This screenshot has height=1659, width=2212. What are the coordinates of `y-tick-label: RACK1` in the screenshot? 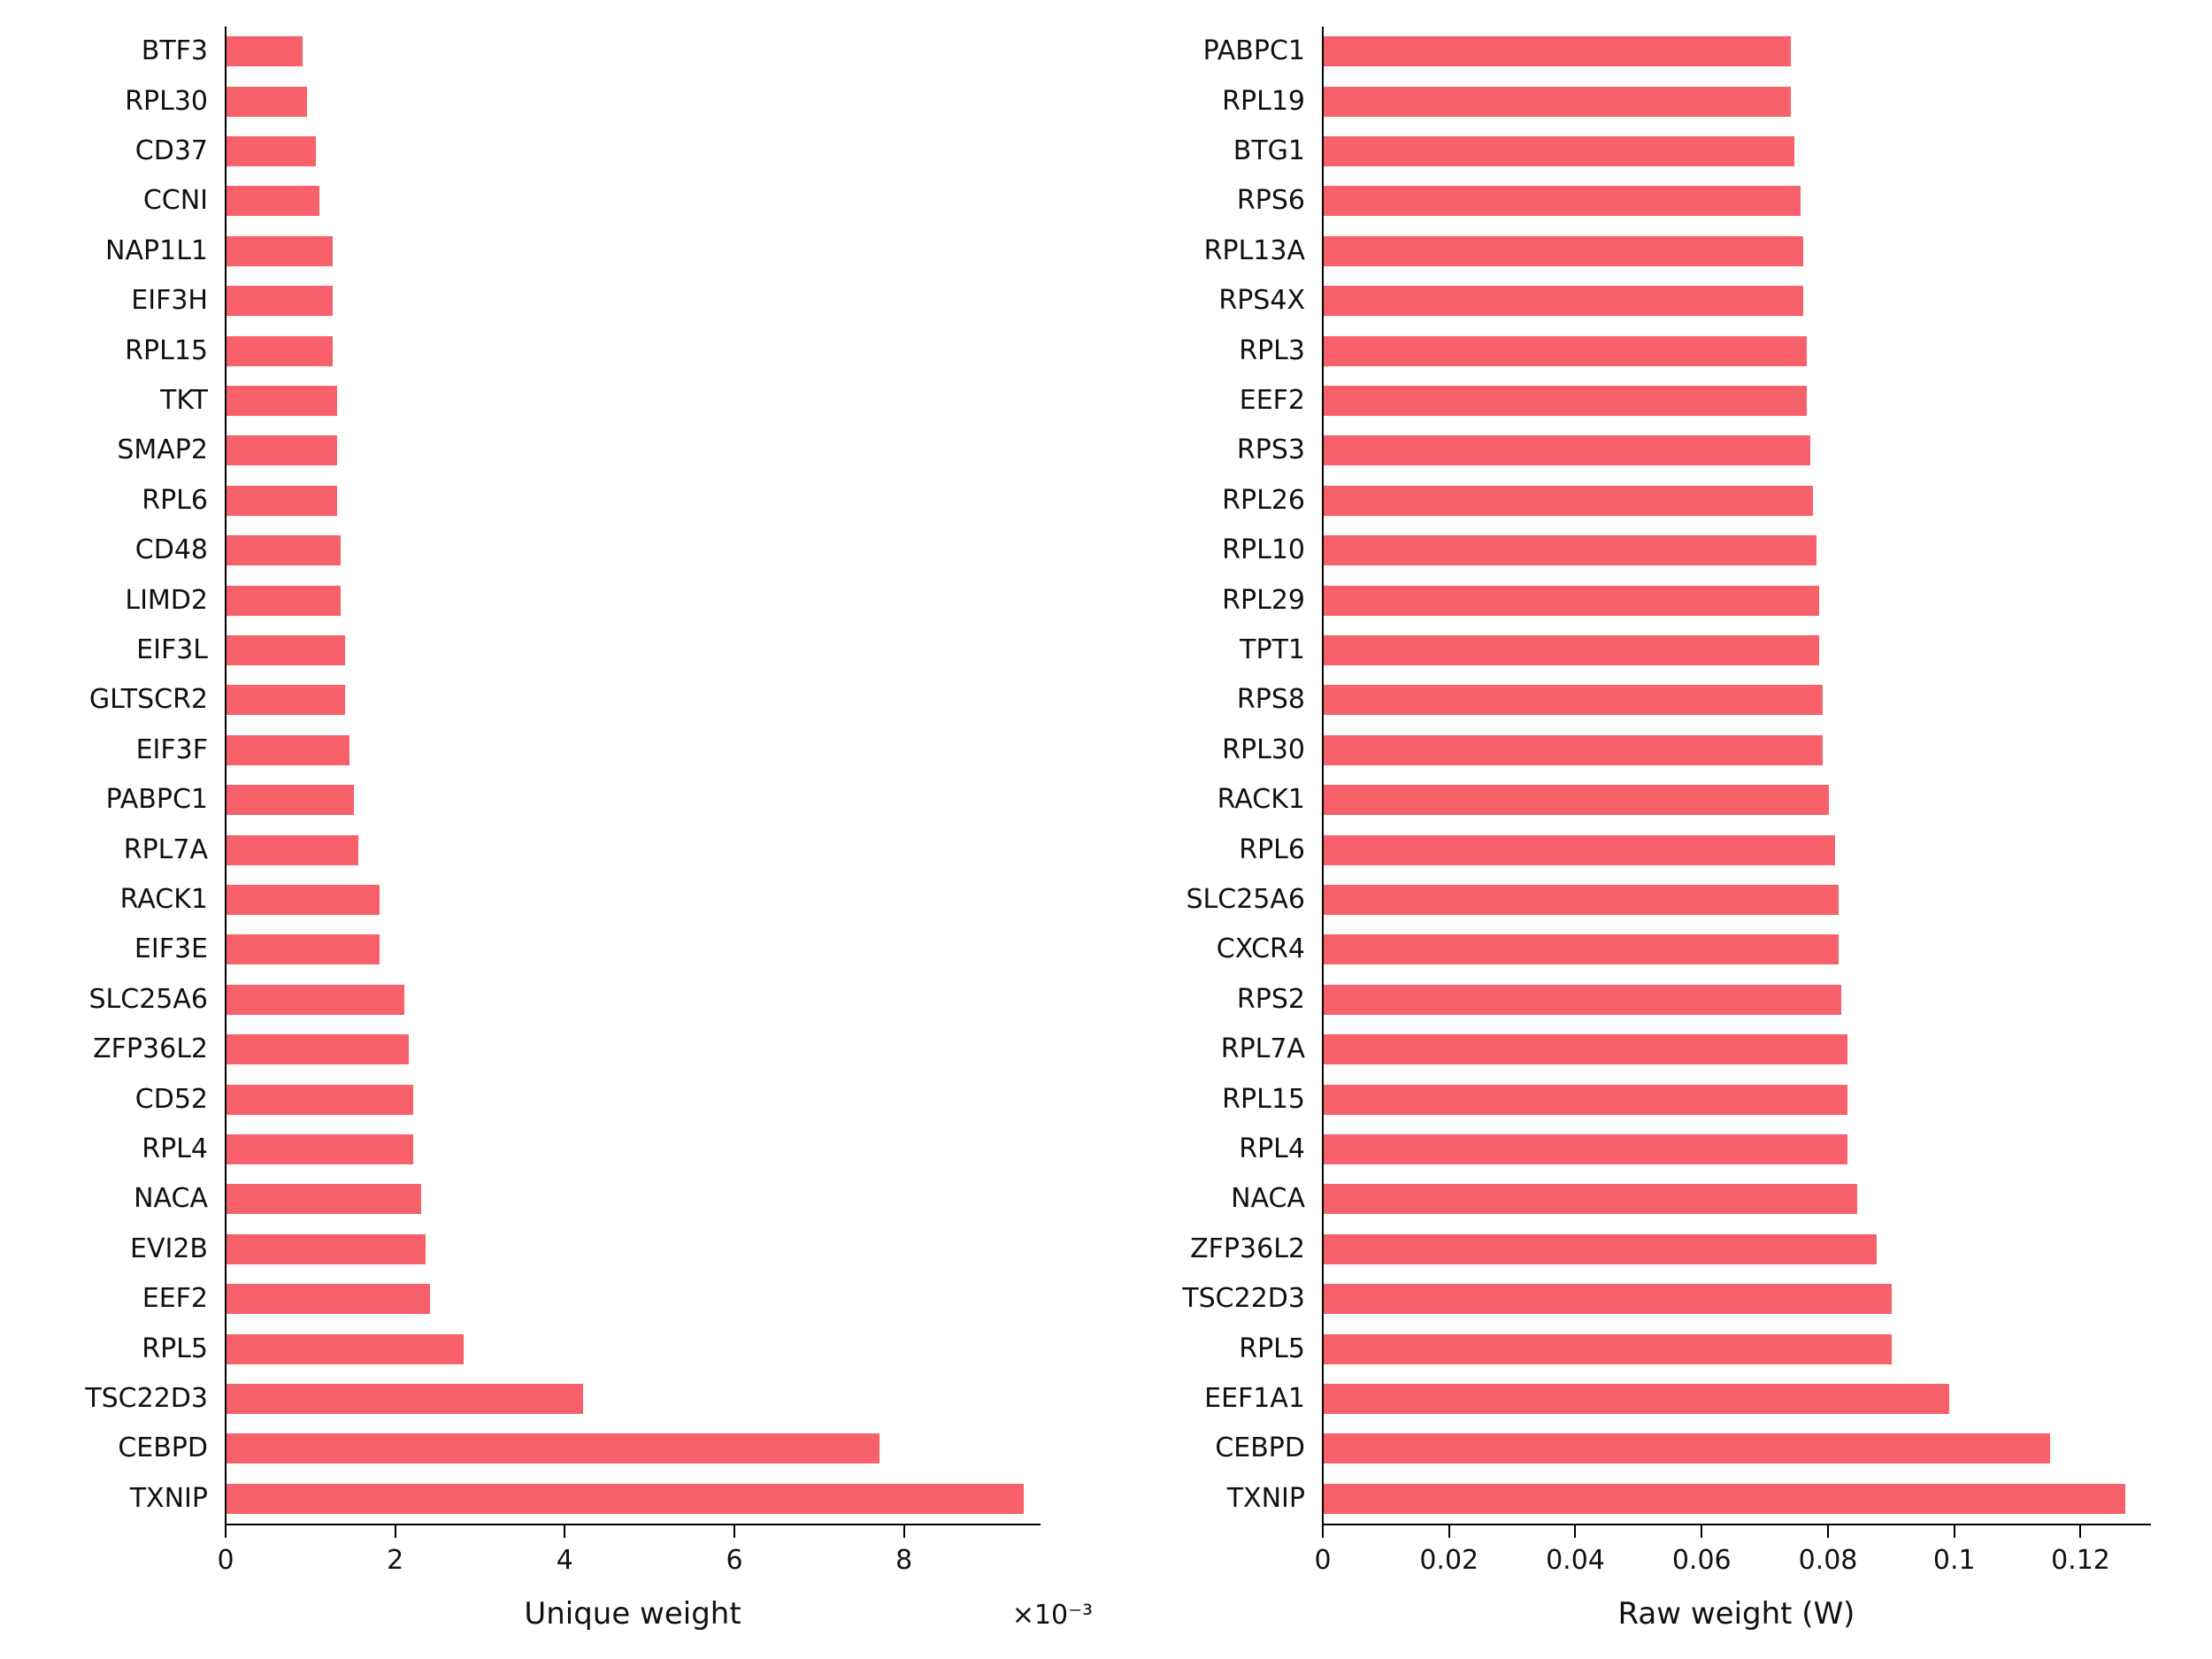 It's located at (164, 900).